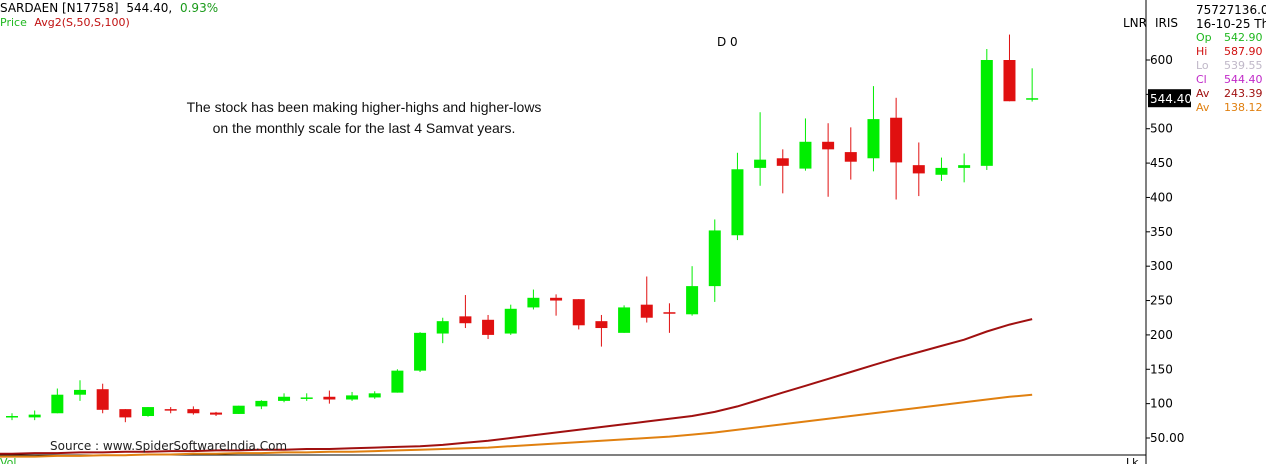 The width and height of the screenshot is (1266, 464). Describe the element at coordinates (1161, 163) in the screenshot. I see `y-tick-label: 450` at that location.